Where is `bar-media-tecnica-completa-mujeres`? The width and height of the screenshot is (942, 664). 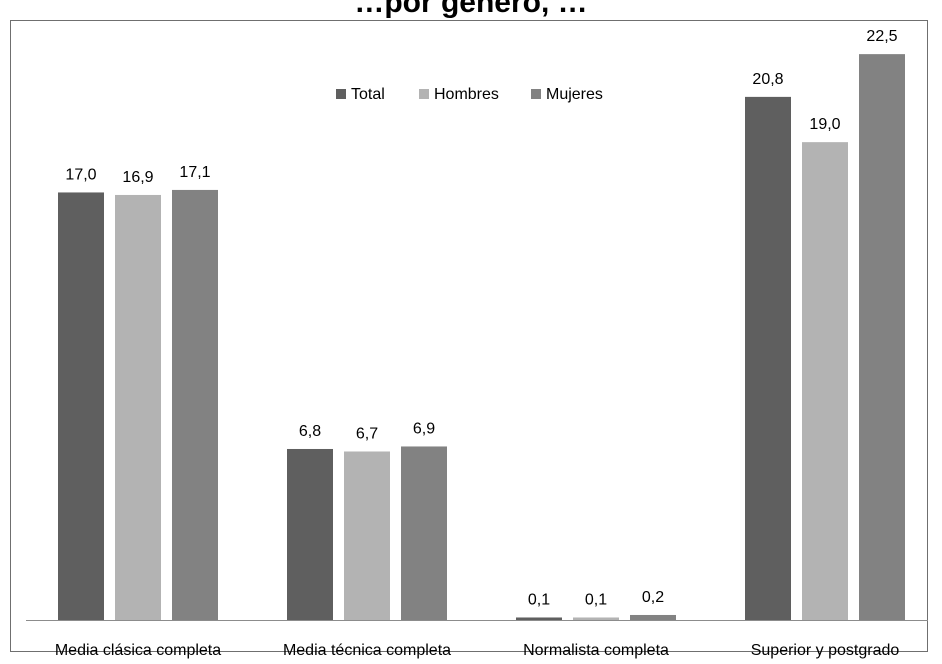 bar-media-tecnica-completa-mujeres is located at coordinates (424, 533).